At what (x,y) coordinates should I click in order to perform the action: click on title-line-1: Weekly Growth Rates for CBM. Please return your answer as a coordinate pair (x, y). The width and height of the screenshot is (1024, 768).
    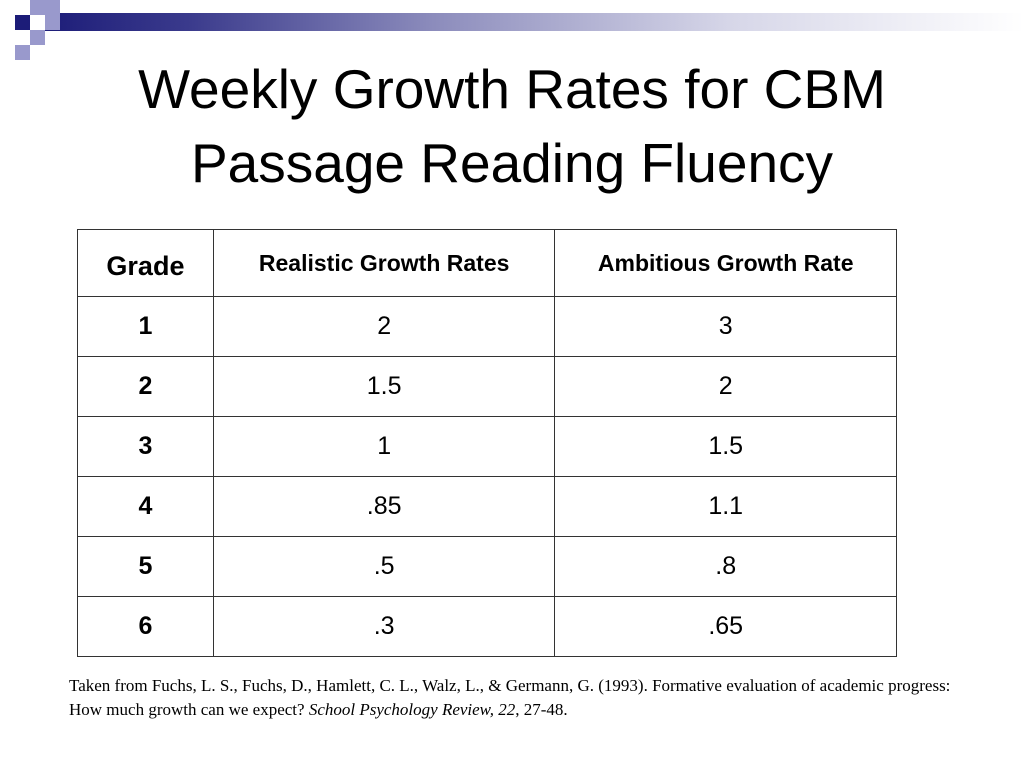
    Looking at the image, I should click on (512, 89).